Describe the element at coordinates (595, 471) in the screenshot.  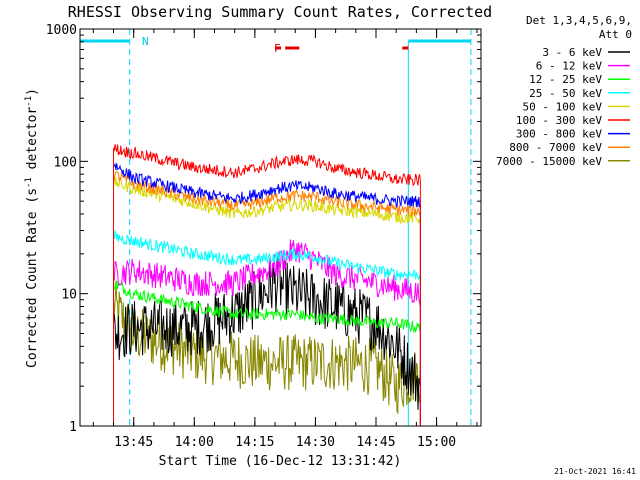
I see `timestamp: 21-Oct-2021 16:41` at that location.